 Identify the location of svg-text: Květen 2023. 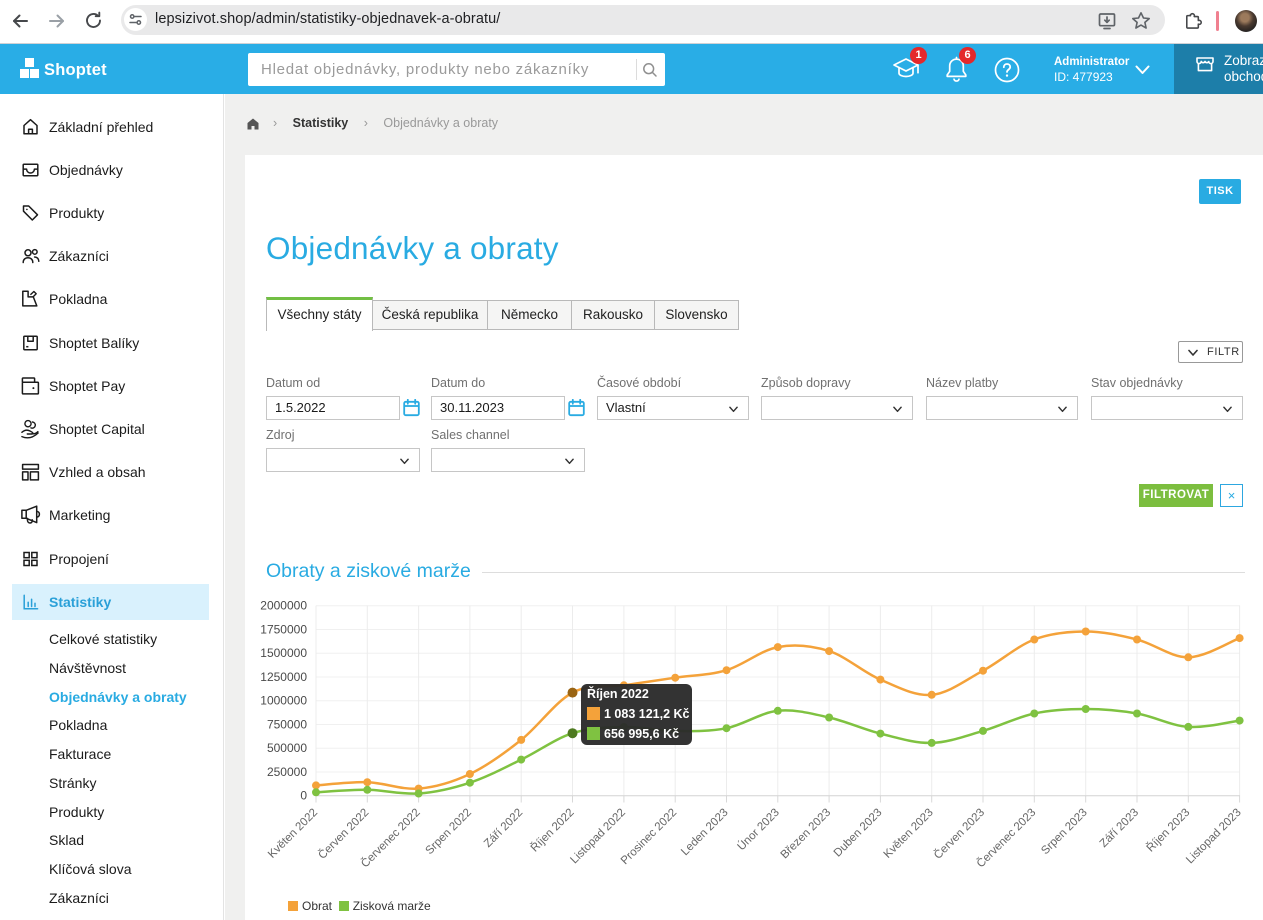
(909, 834).